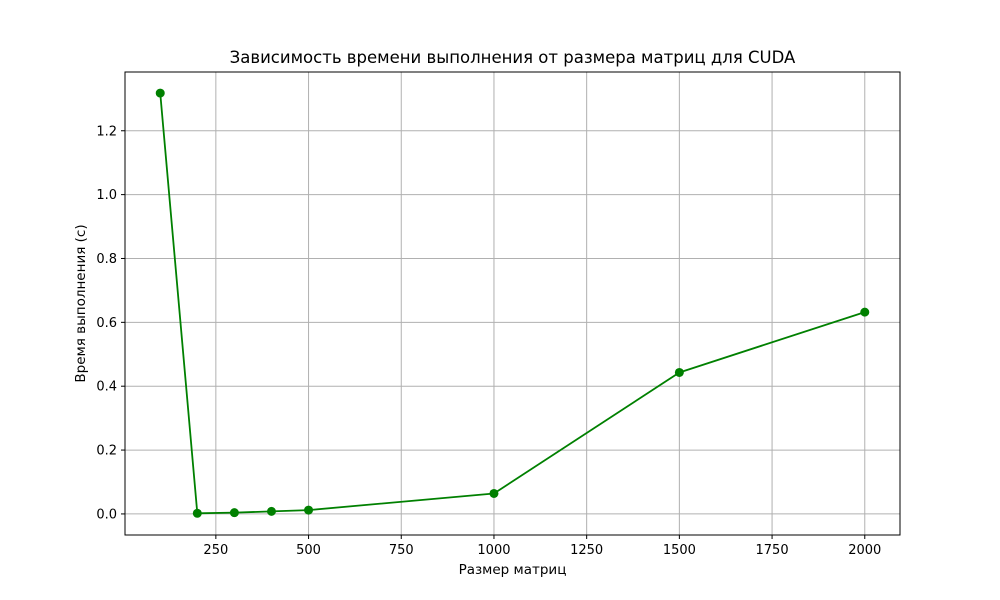 Image resolution: width=1000 pixels, height=600 pixels. Describe the element at coordinates (81, 303) in the screenshot. I see `y-axis-label: Время выполнения (с)` at that location.